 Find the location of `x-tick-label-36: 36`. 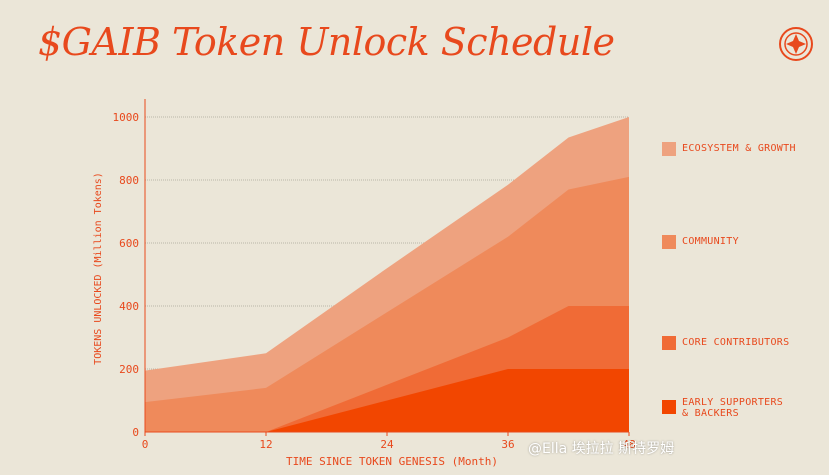

x-tick-label-36: 36 is located at coordinates (507, 444).